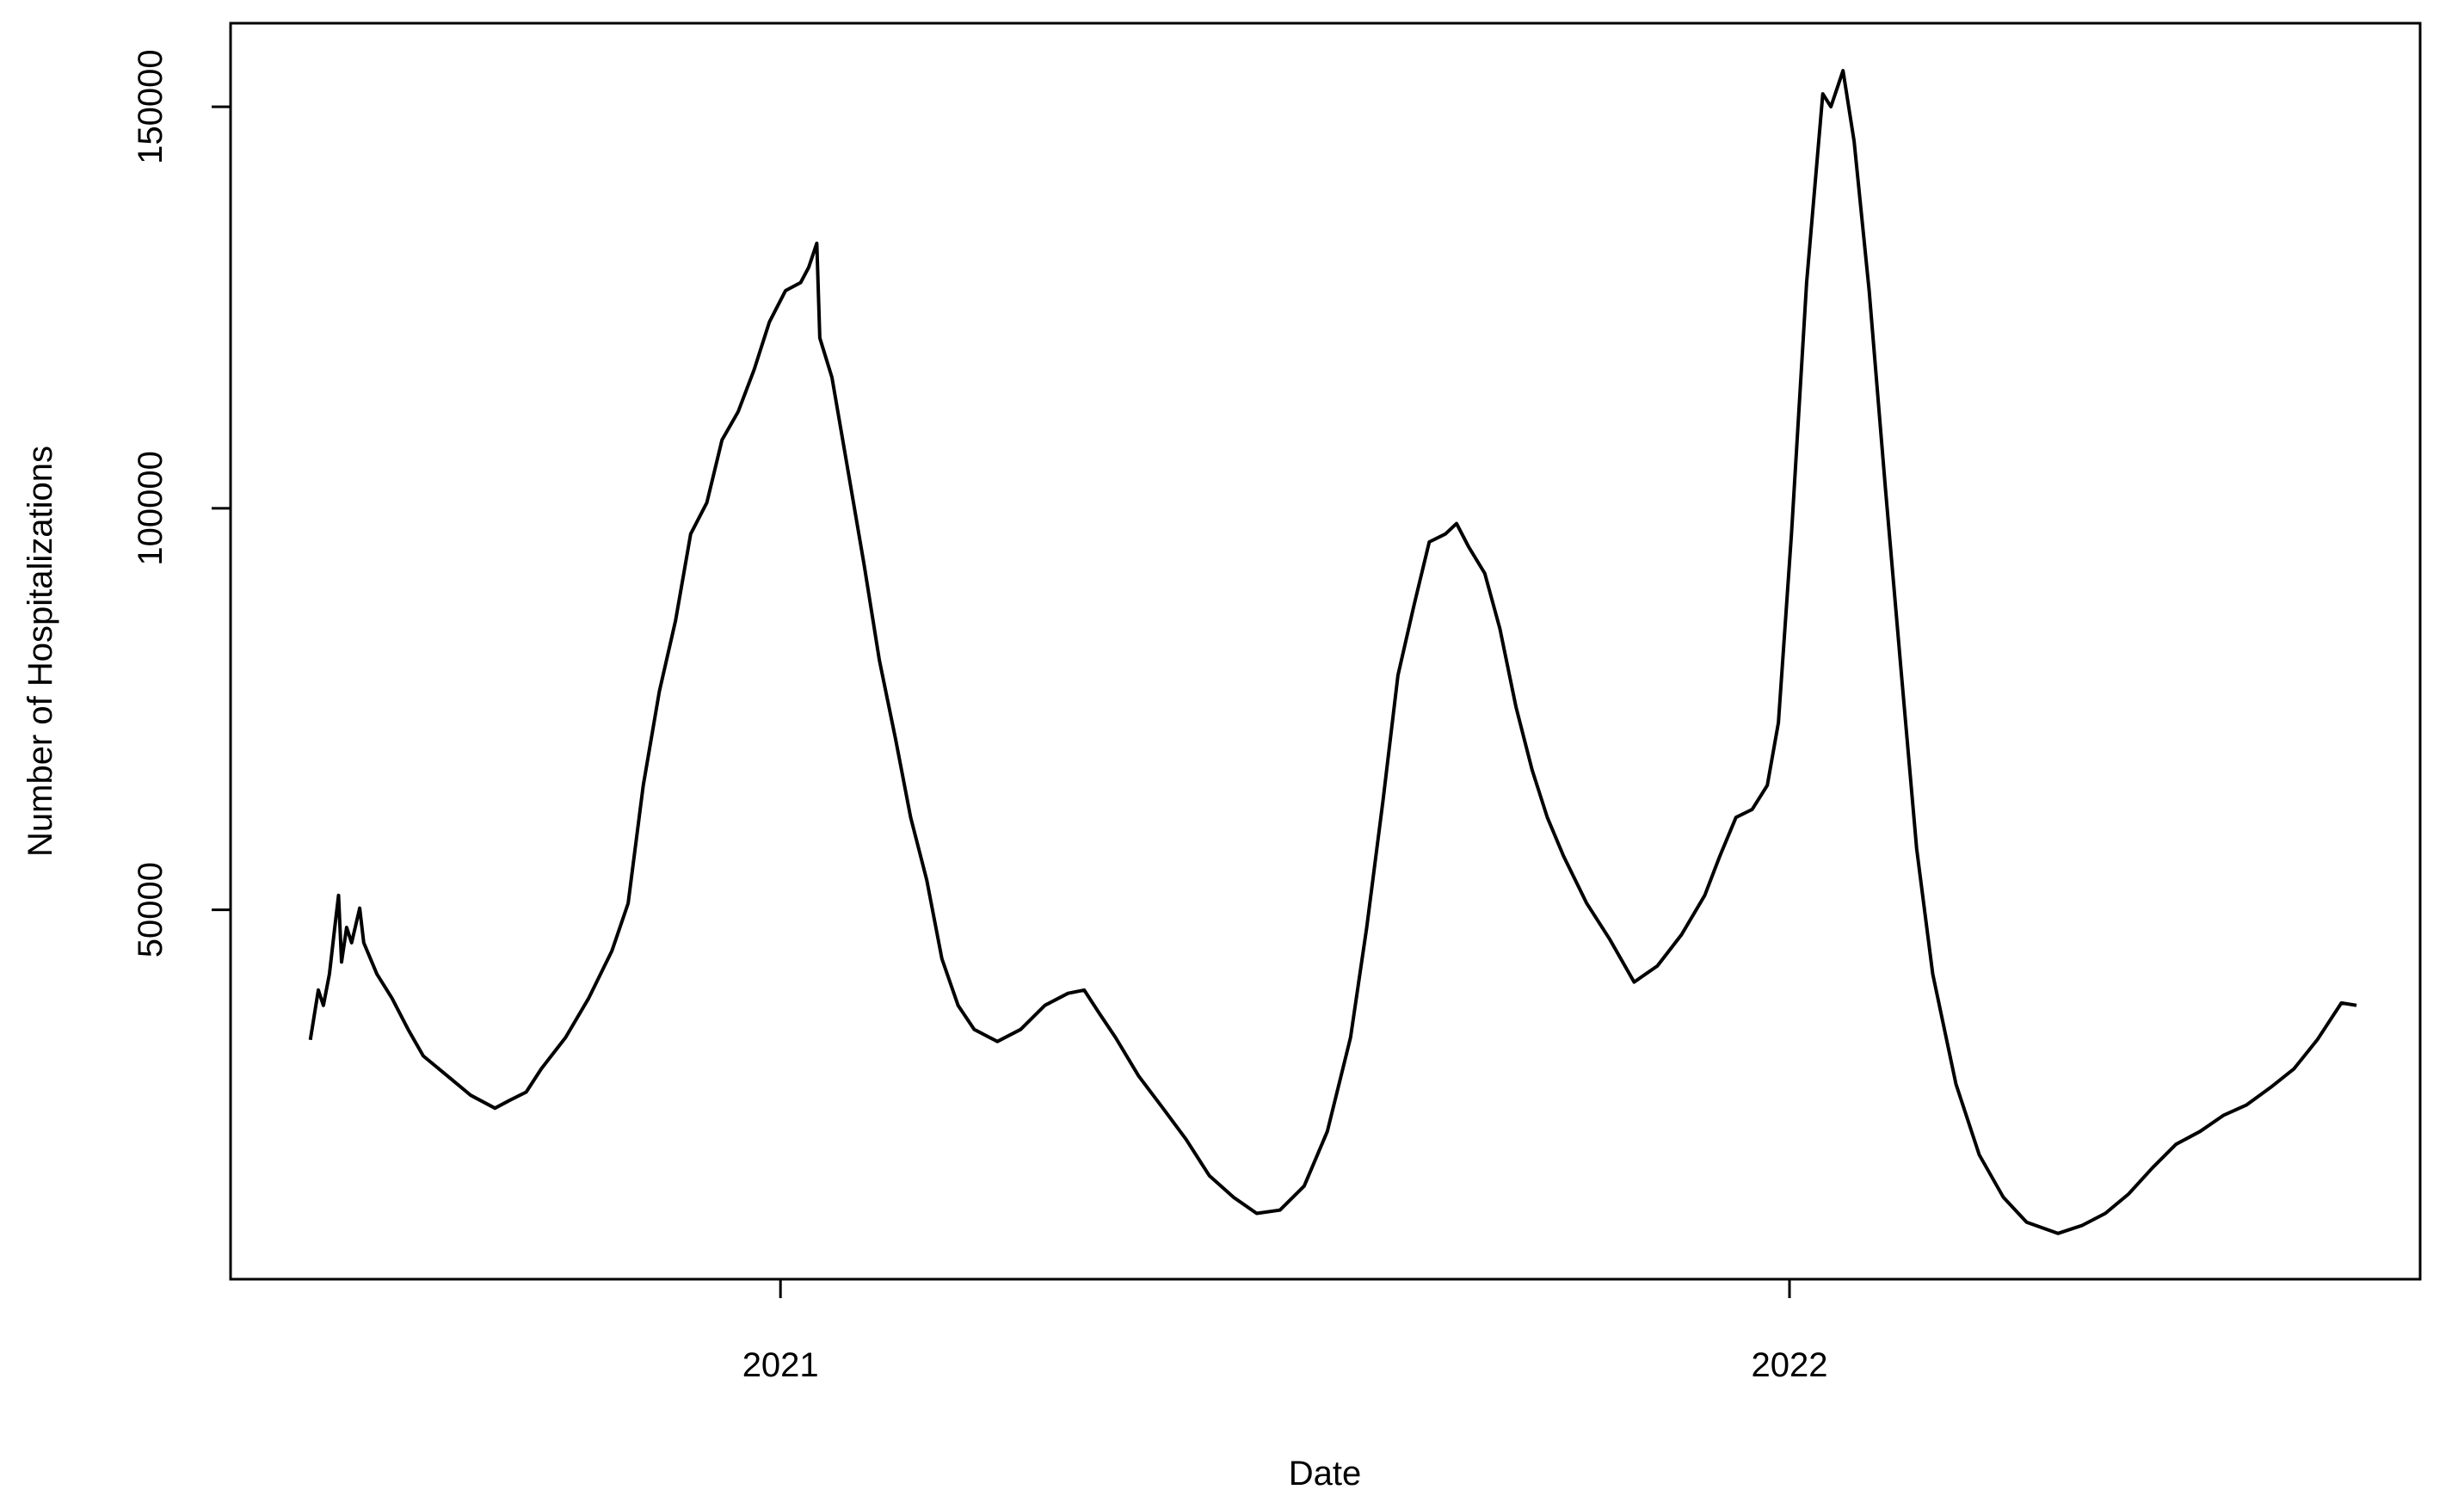 This screenshot has height=1502, width=2464. I want to click on x-tick-label: 2022, so click(1790, 1365).